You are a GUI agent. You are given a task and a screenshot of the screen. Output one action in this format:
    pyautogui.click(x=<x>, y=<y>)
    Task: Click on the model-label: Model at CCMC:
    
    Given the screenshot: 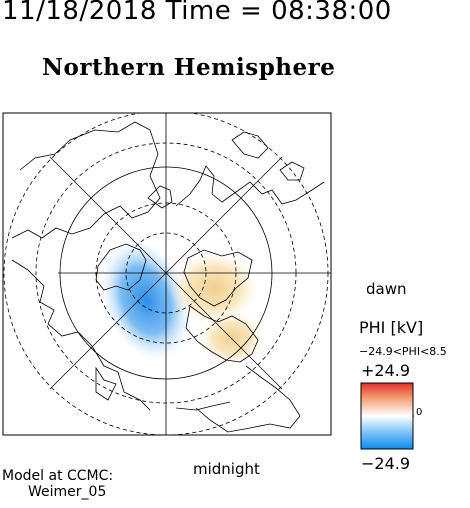 What is the action you would take?
    pyautogui.click(x=58, y=476)
    